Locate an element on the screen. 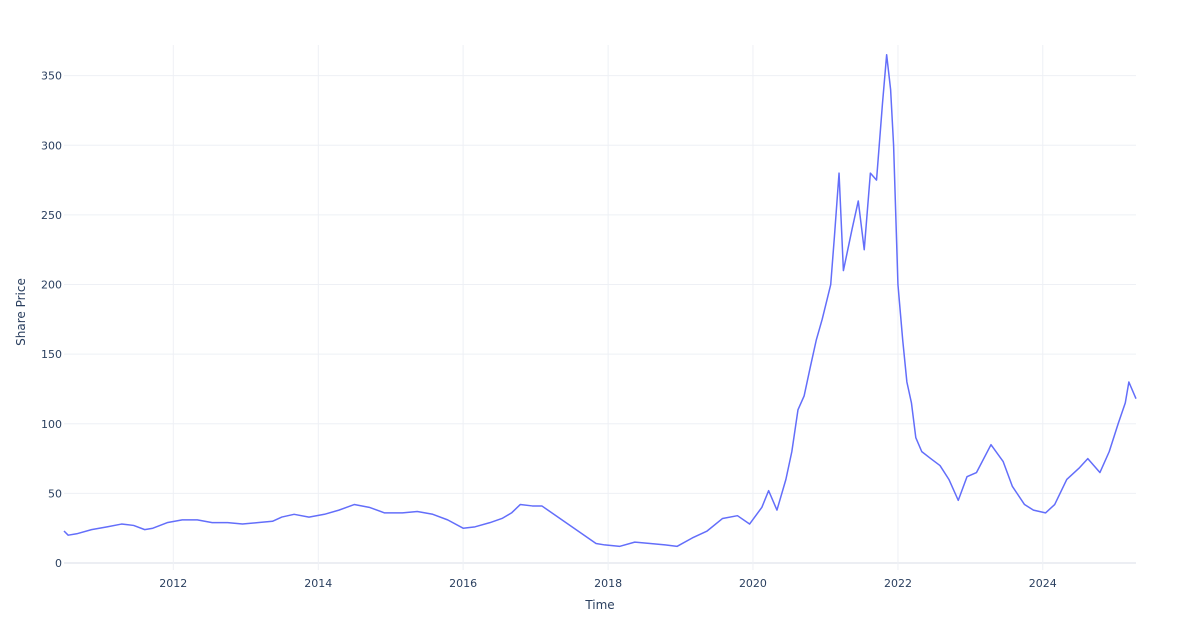 This screenshot has width=1200, height=640. y-tick-label: 350 is located at coordinates (51, 76).